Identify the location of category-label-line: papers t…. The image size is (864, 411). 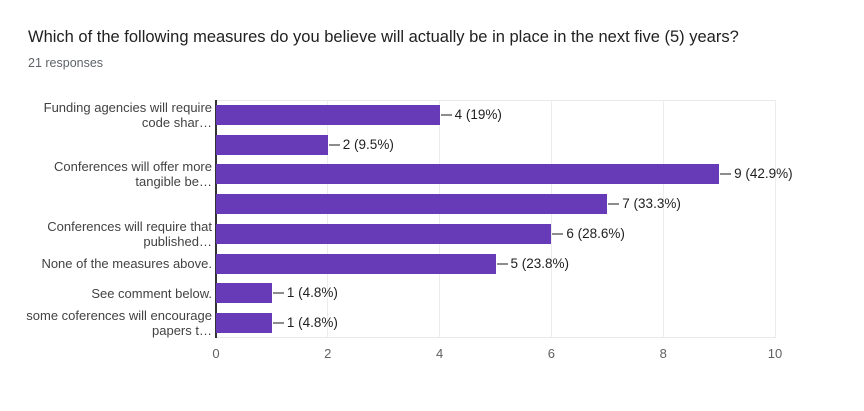
(182, 331).